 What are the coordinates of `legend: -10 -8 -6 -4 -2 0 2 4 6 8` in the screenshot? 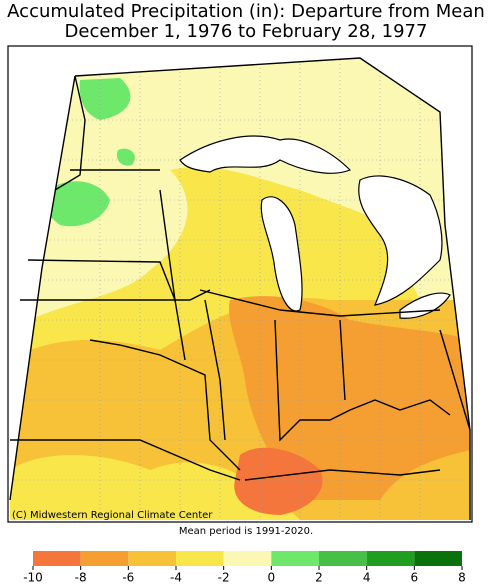 It's located at (244, 568).